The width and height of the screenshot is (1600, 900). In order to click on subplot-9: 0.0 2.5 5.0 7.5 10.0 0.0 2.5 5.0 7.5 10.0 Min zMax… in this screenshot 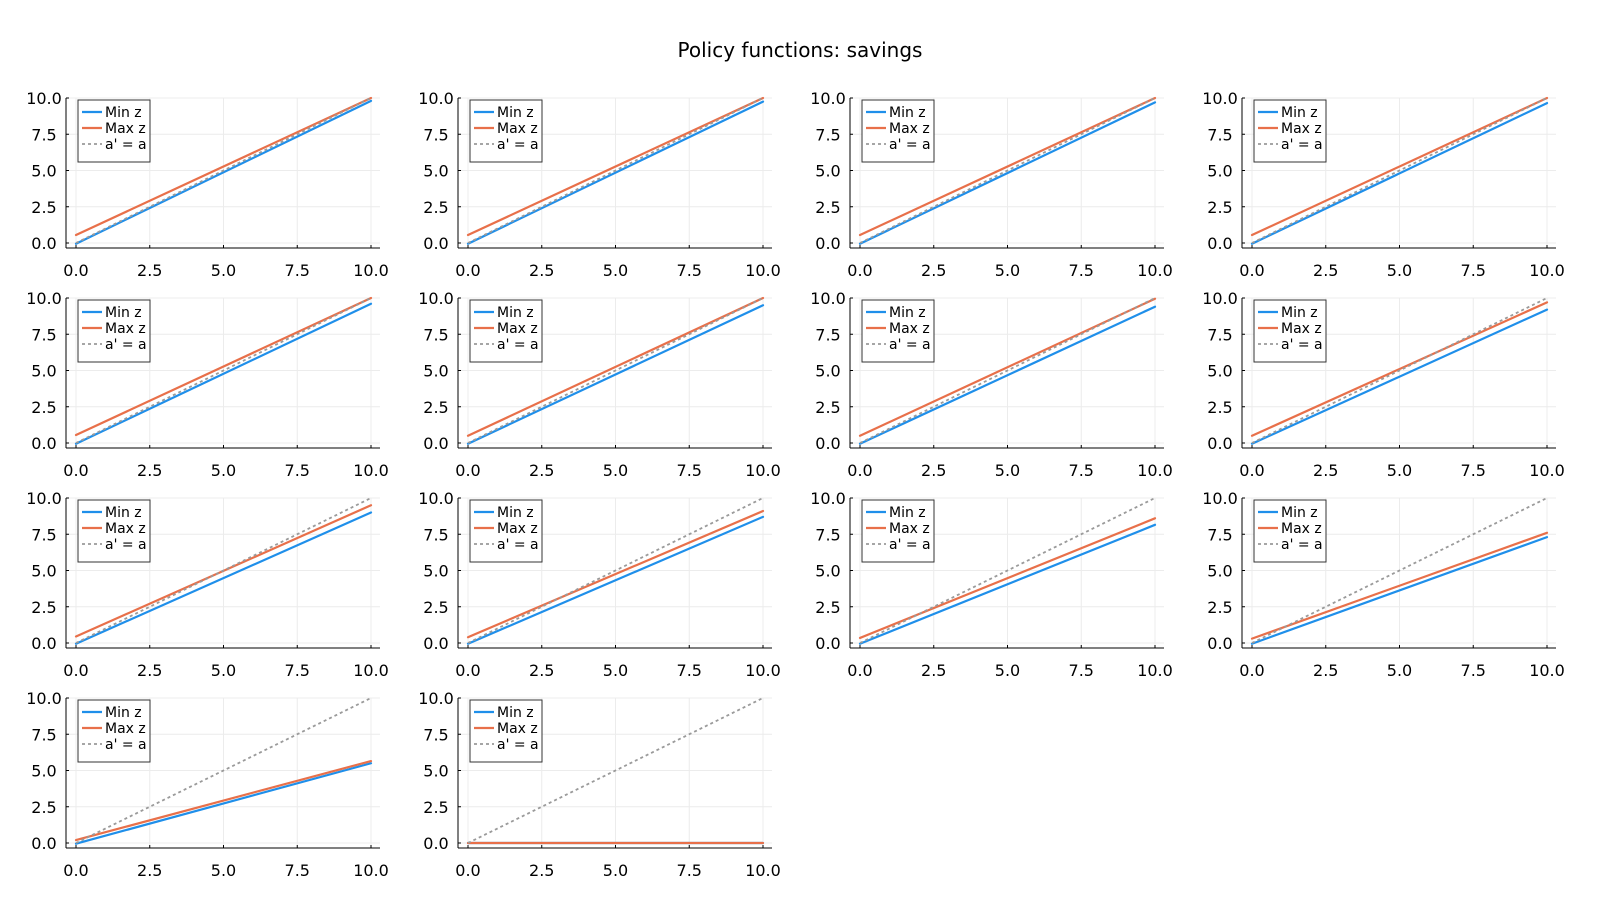, I will do `click(207, 584)`.